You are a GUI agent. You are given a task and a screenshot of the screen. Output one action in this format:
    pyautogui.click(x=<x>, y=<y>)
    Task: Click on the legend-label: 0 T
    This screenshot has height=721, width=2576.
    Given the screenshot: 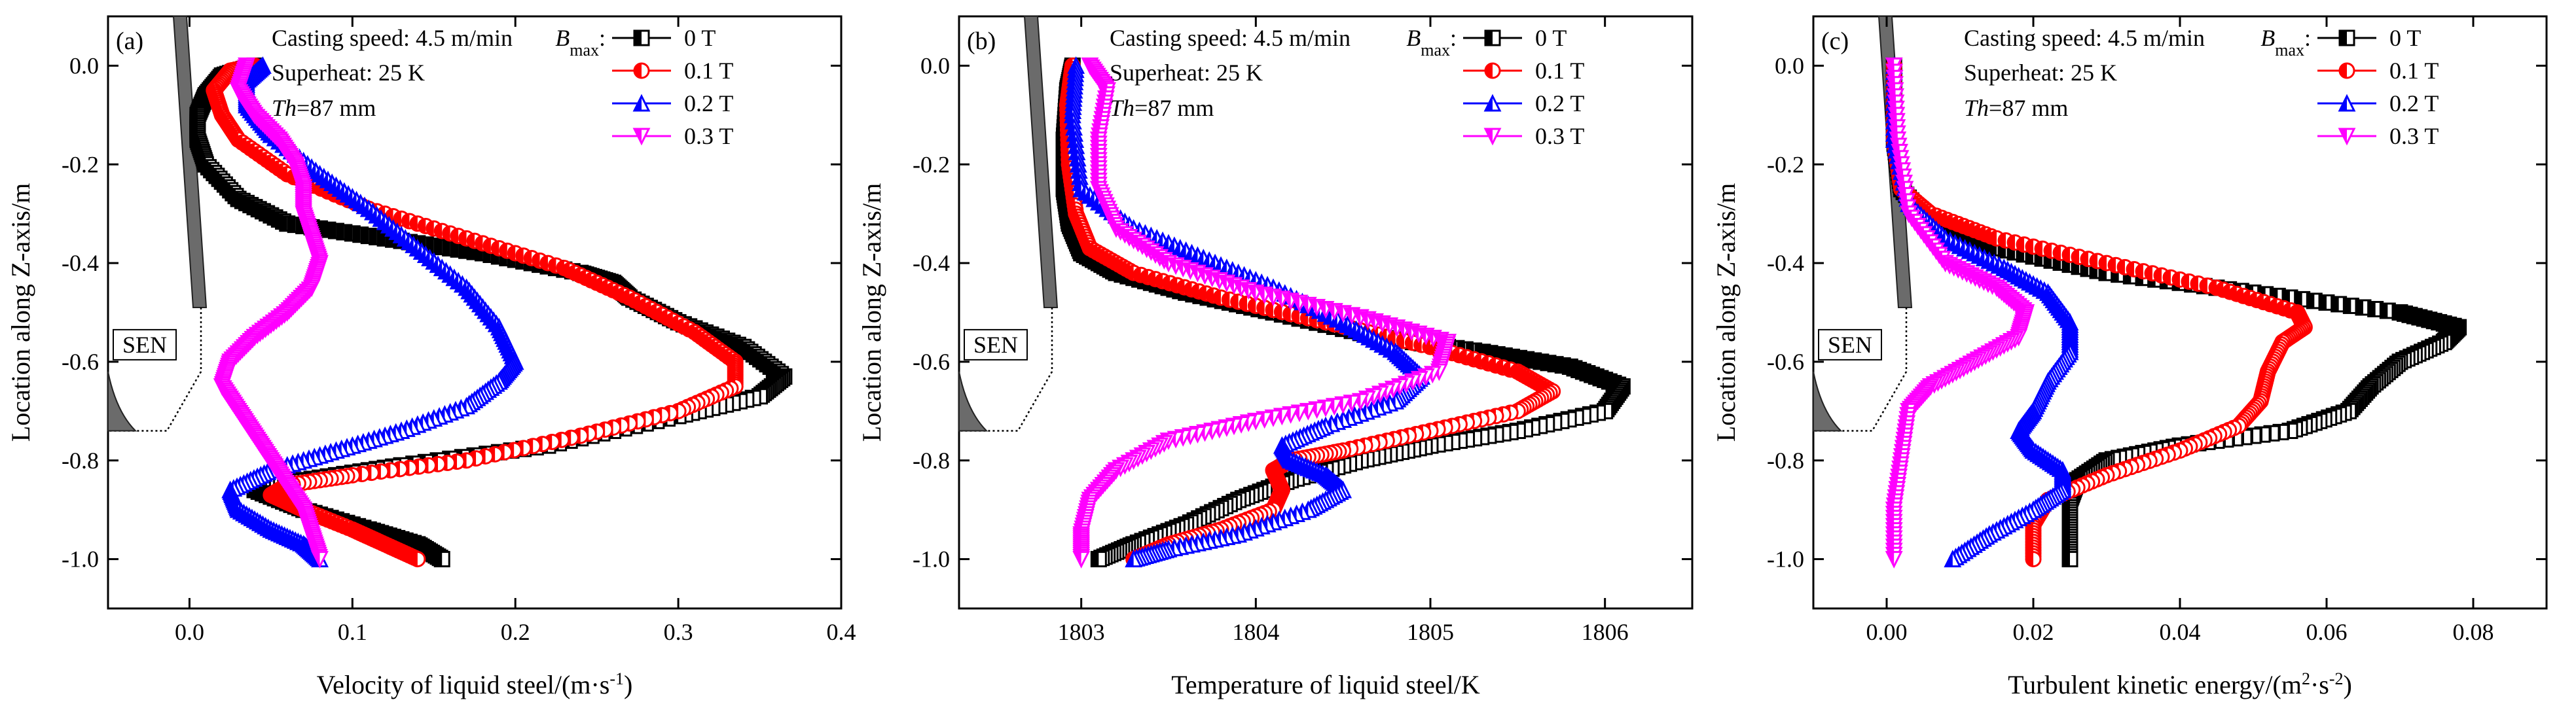 What is the action you would take?
    pyautogui.click(x=700, y=38)
    